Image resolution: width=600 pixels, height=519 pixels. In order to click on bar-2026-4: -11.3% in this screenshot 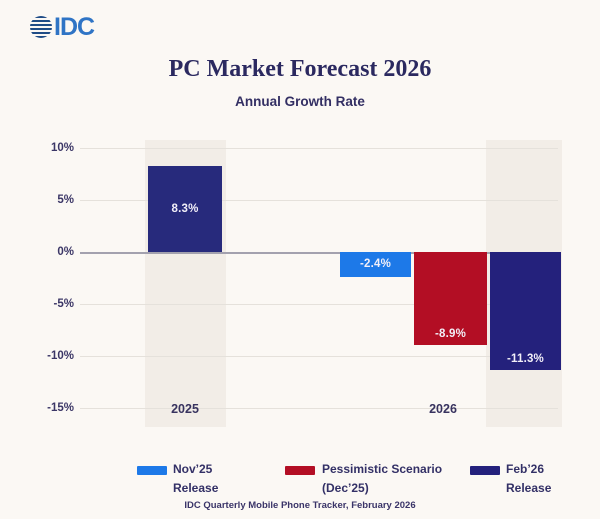, I will do `click(525, 311)`.